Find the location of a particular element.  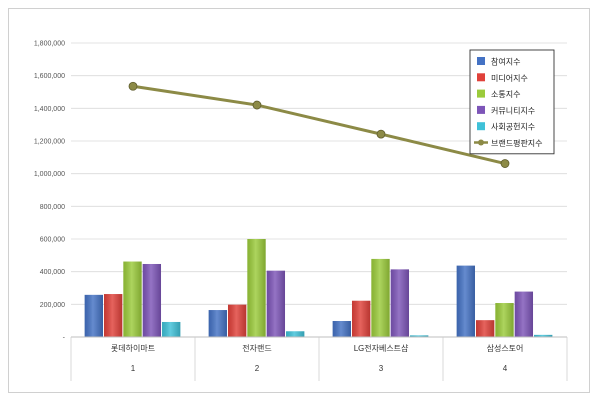

legend-label: 소통지수 is located at coordinates (505, 94).